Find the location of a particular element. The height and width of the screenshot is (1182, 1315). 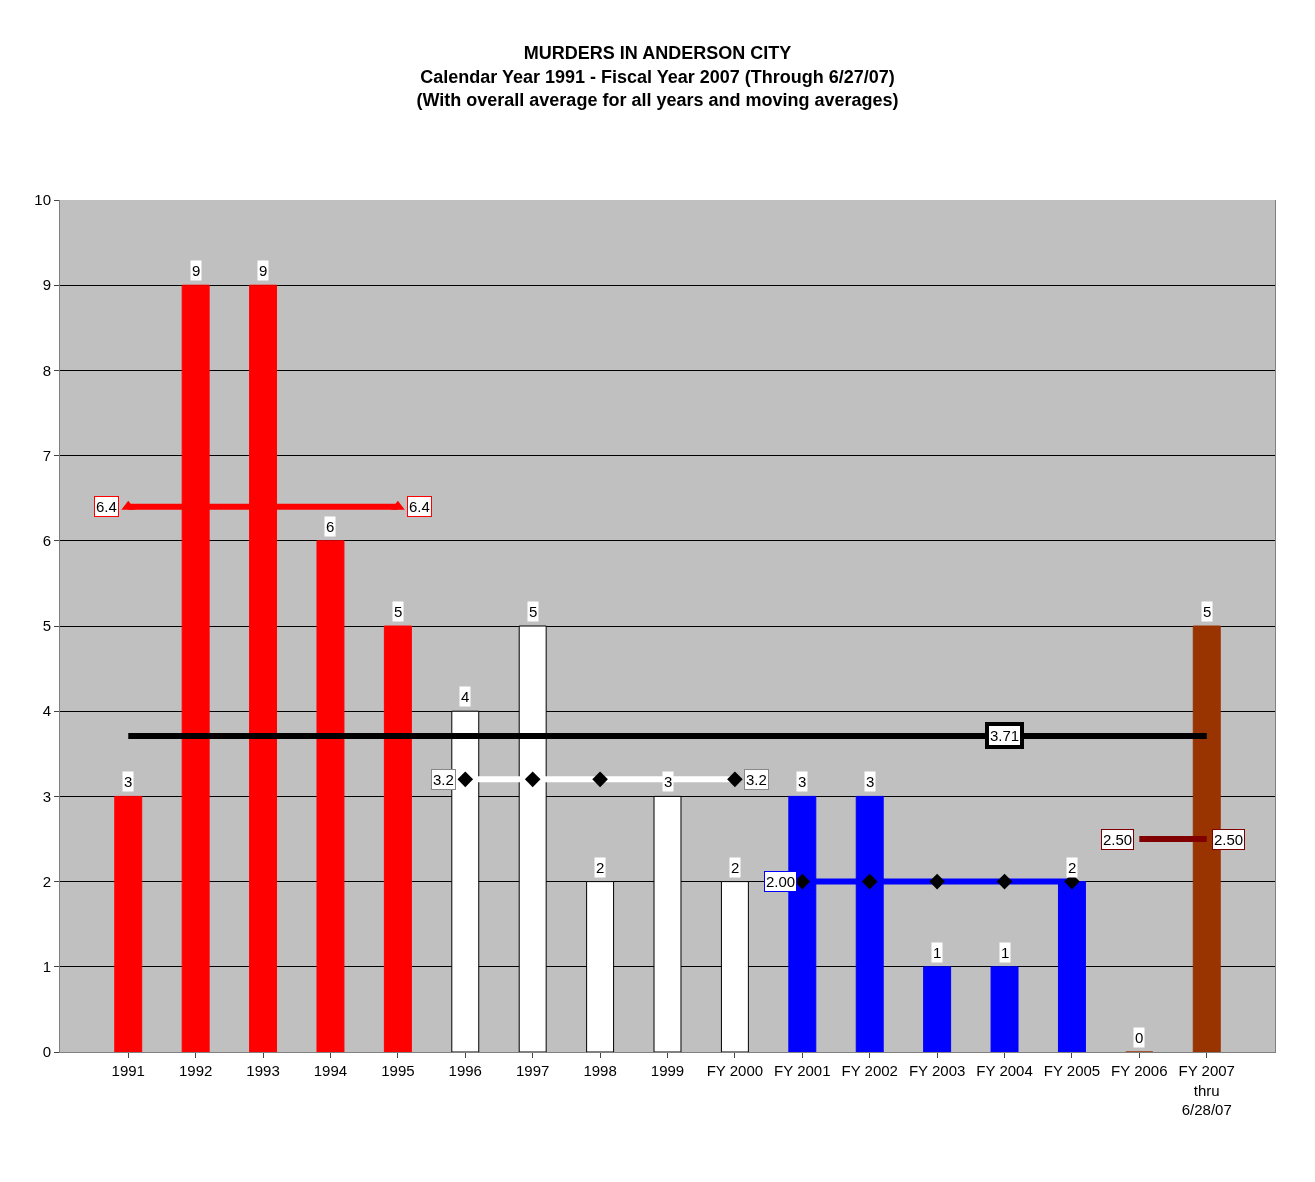

y-tick-label: 3 is located at coordinates (46, 796).